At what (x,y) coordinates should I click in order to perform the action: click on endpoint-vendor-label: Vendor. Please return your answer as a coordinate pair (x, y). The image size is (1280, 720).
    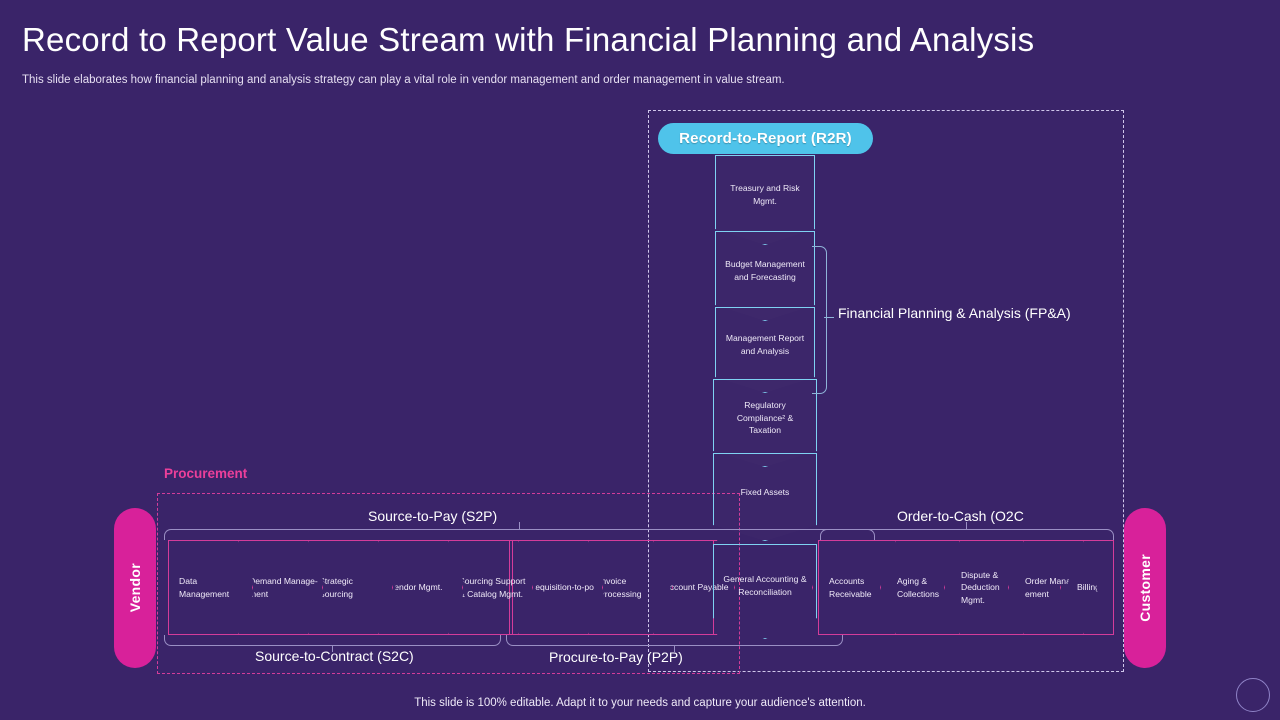
    Looking at the image, I should click on (135, 588).